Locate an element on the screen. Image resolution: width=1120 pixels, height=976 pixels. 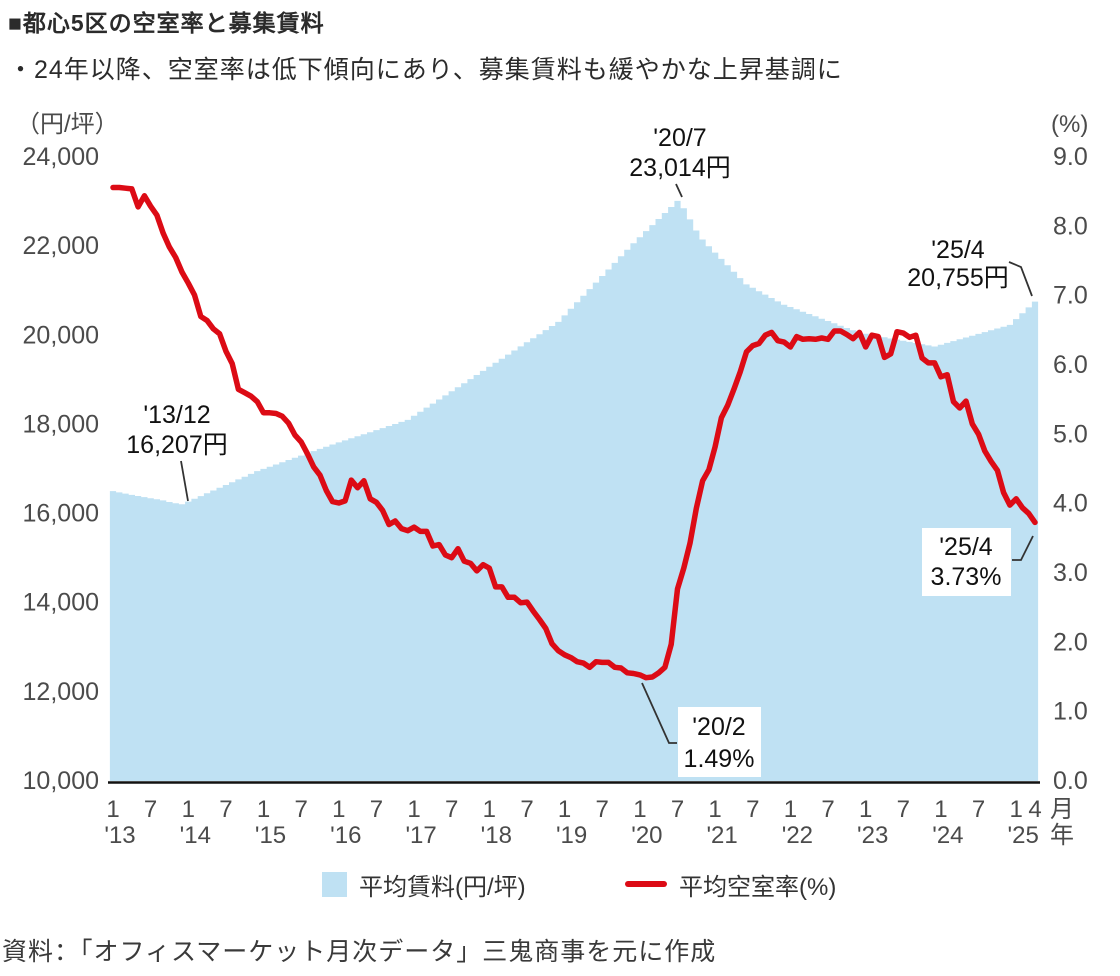
chart-legend: 平均賃料(円/坪) 平均空室率(%) is located at coordinates (560, 884).